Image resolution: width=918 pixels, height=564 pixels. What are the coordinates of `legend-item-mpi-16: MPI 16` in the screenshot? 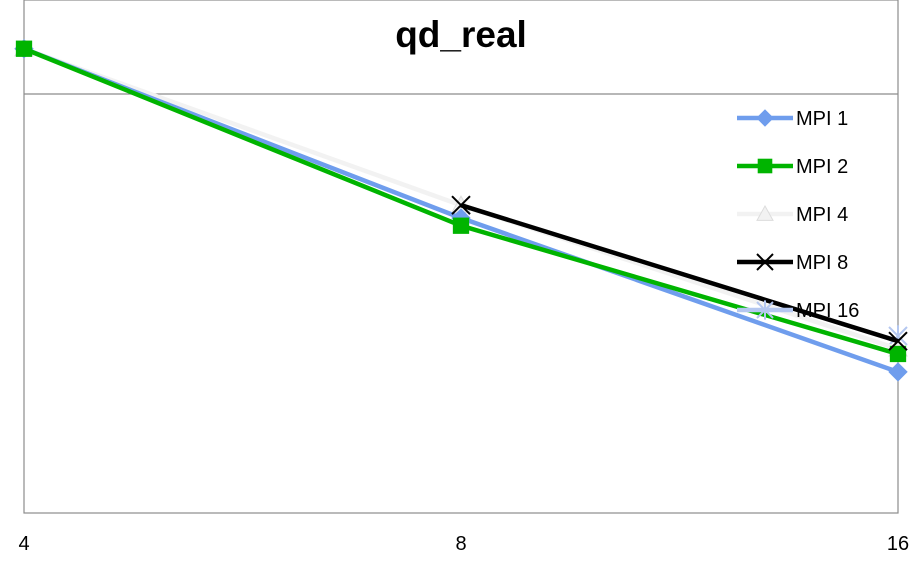 It's located at (798, 311).